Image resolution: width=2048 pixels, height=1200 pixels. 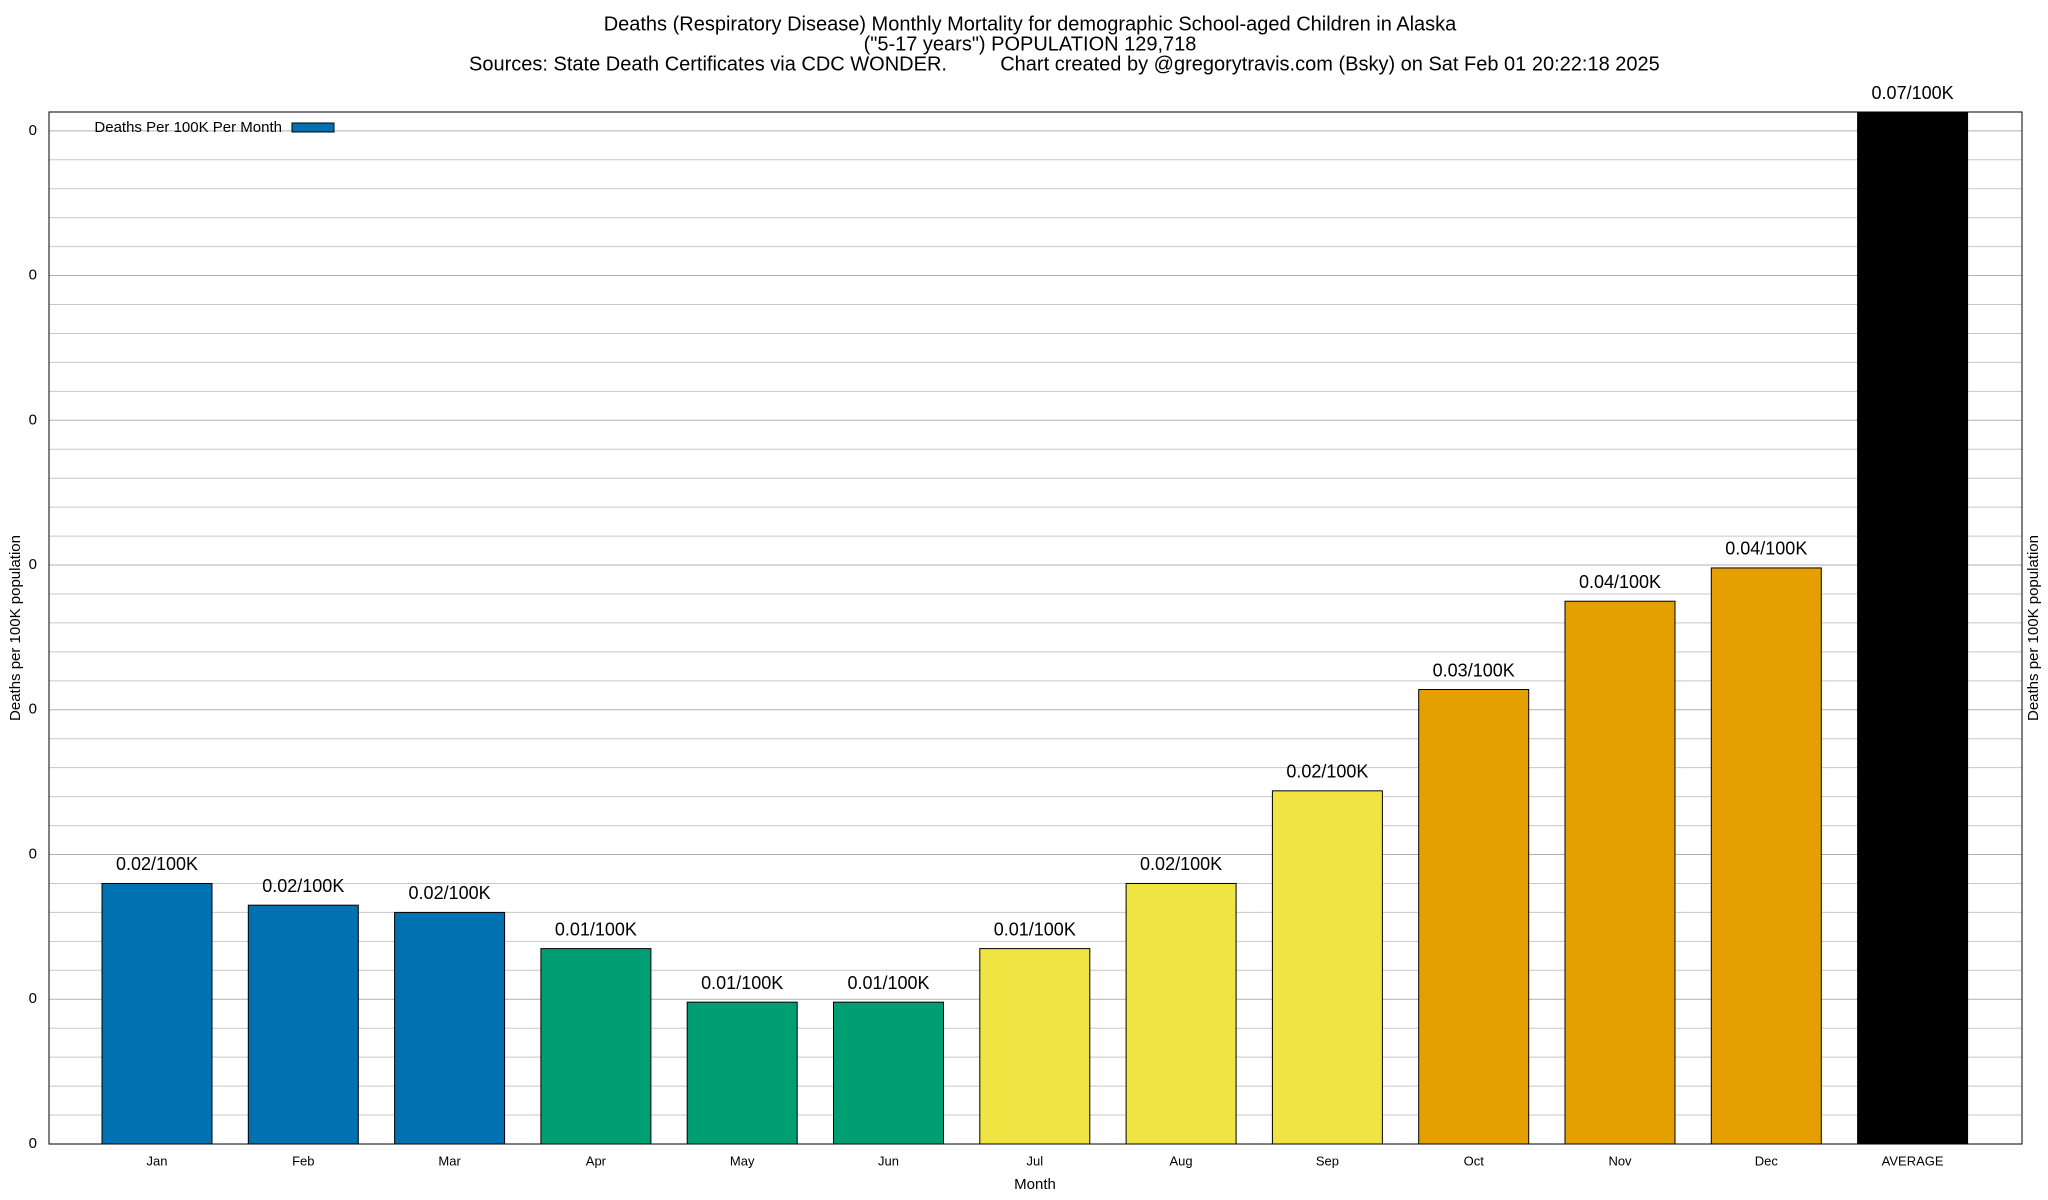 What do you see at coordinates (742, 1160) in the screenshot?
I see `x-tick-label: May` at bounding box center [742, 1160].